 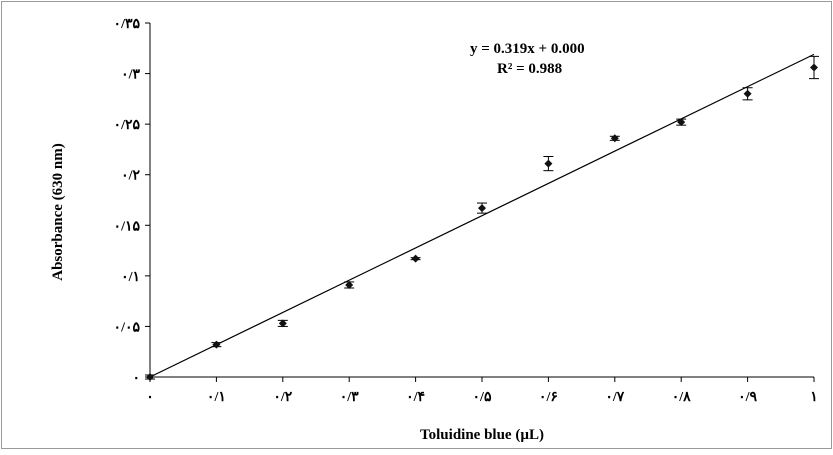 I want to click on x-tick-label: ۱, so click(x=814, y=397).